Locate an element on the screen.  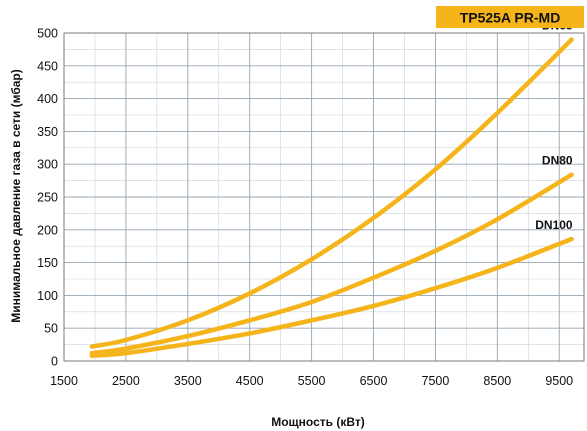
x-axis-ticks: 1500 2500 3500 4500 5500 6500 7500 8500 9500 is located at coordinates (311, 381).